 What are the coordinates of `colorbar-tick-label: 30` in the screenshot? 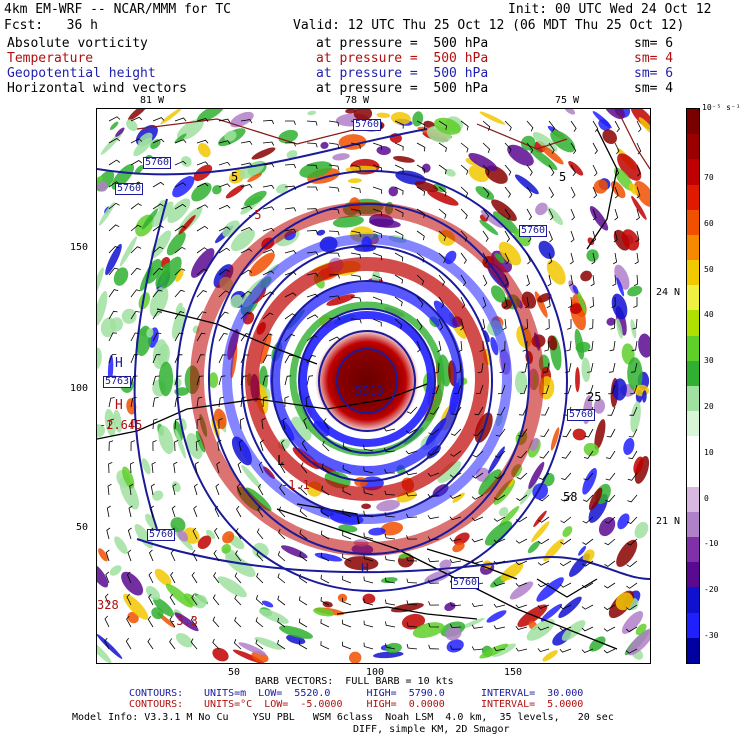 It's located at (709, 361).